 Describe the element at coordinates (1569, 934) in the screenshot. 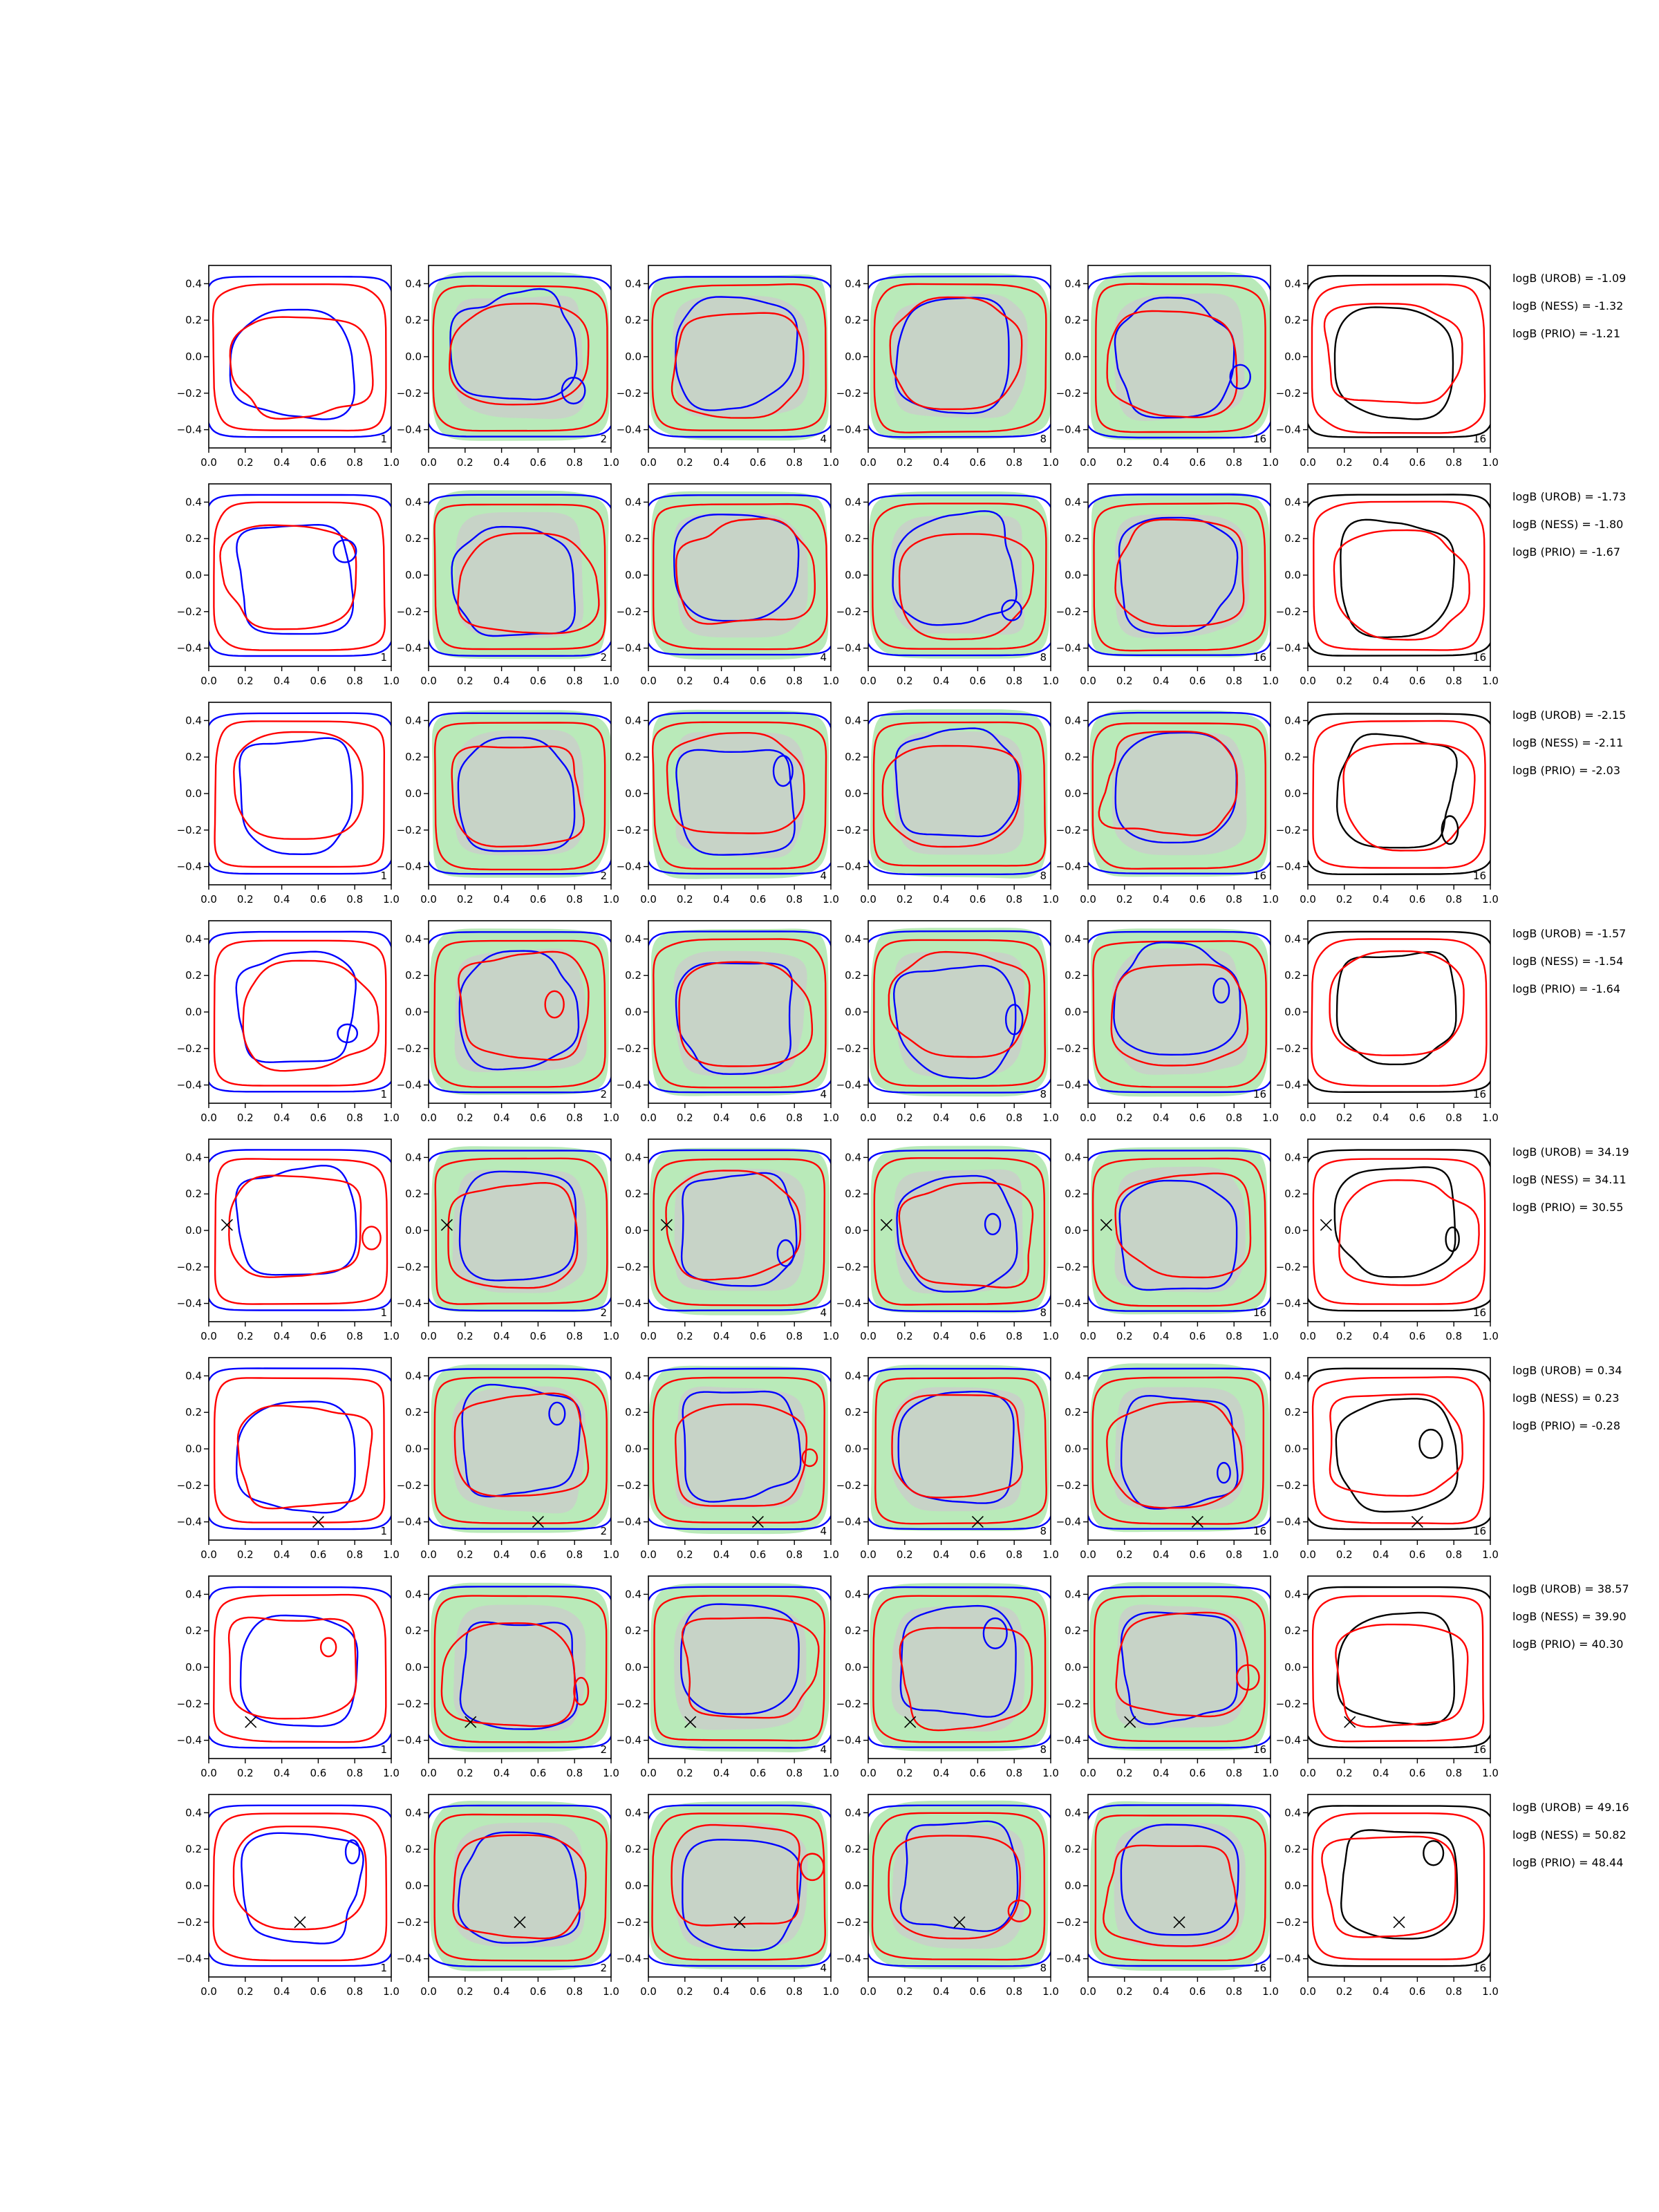

I see `bayes-factor-label: logB (UROB) = -1.57` at that location.